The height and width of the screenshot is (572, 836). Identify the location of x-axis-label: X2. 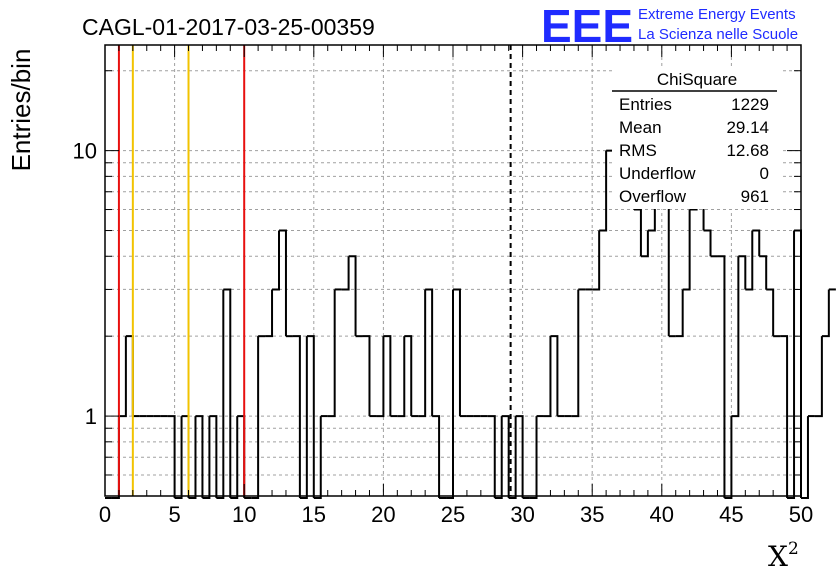
(783, 555).